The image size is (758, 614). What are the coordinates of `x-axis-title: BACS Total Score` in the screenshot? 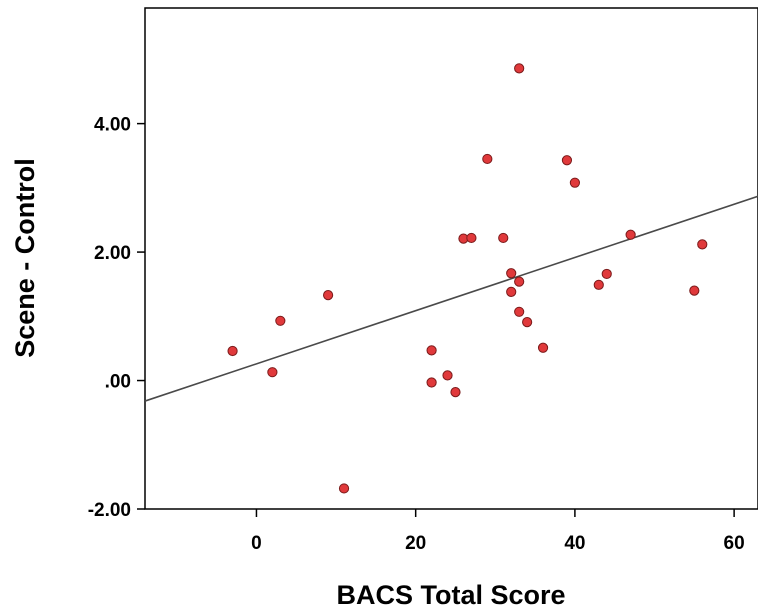 It's located at (450, 595).